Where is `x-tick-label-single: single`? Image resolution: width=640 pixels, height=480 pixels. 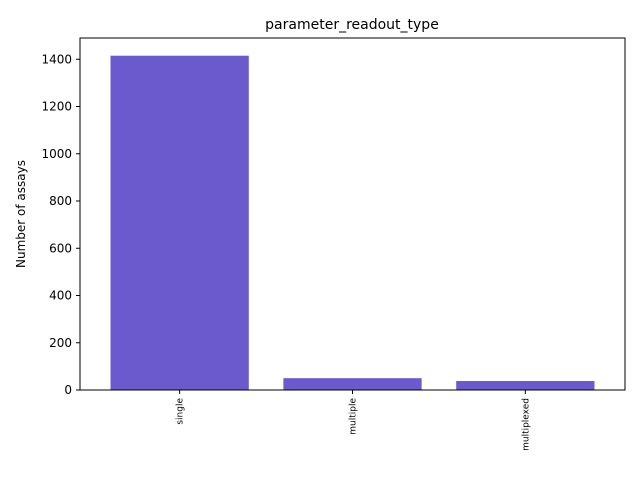 x-tick-label-single: single is located at coordinates (181, 411).